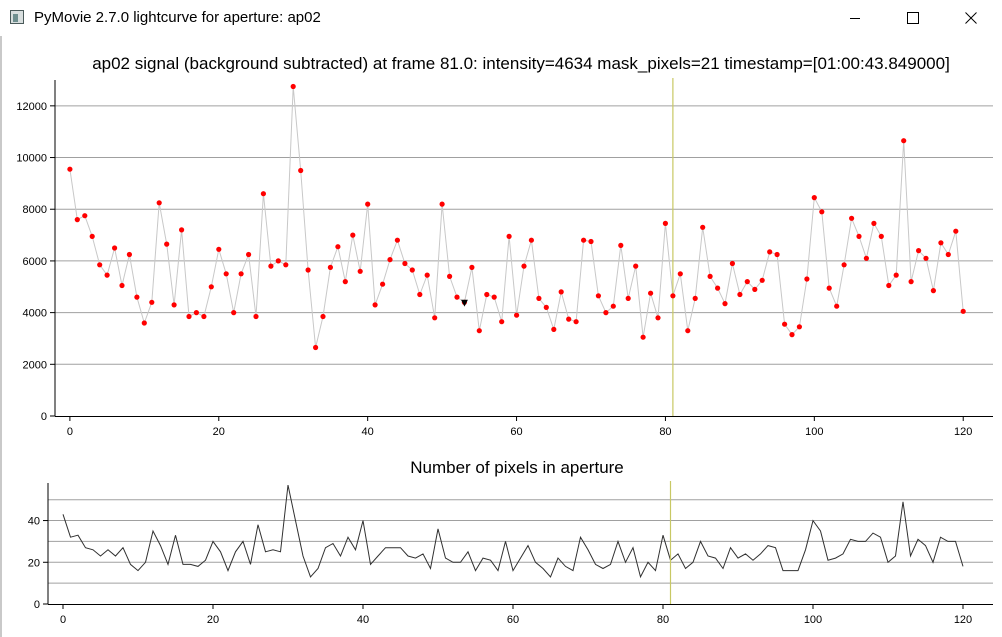  Describe the element at coordinates (513, 620) in the screenshot. I see `pixels-x-tick-label: 60` at that location.